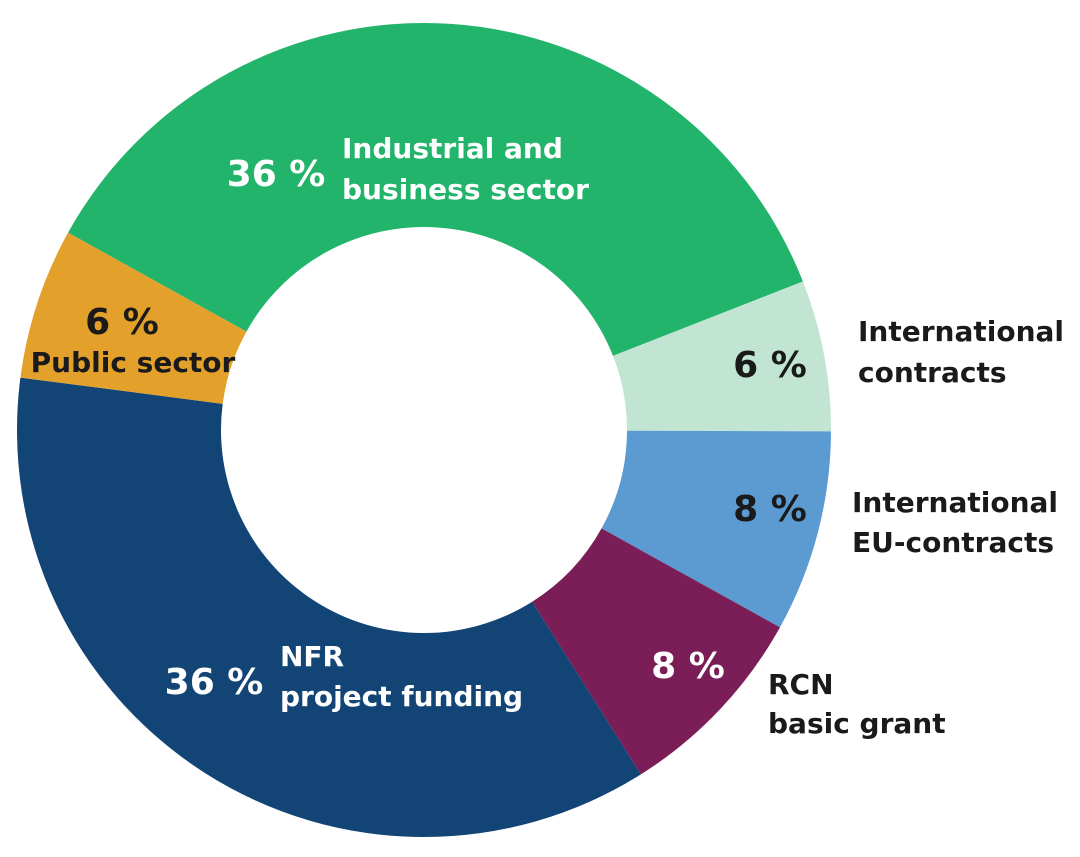 The image size is (1080, 857). What do you see at coordinates (401, 696) in the screenshot?
I see `slice-nfr-label-line2: project funding` at bounding box center [401, 696].